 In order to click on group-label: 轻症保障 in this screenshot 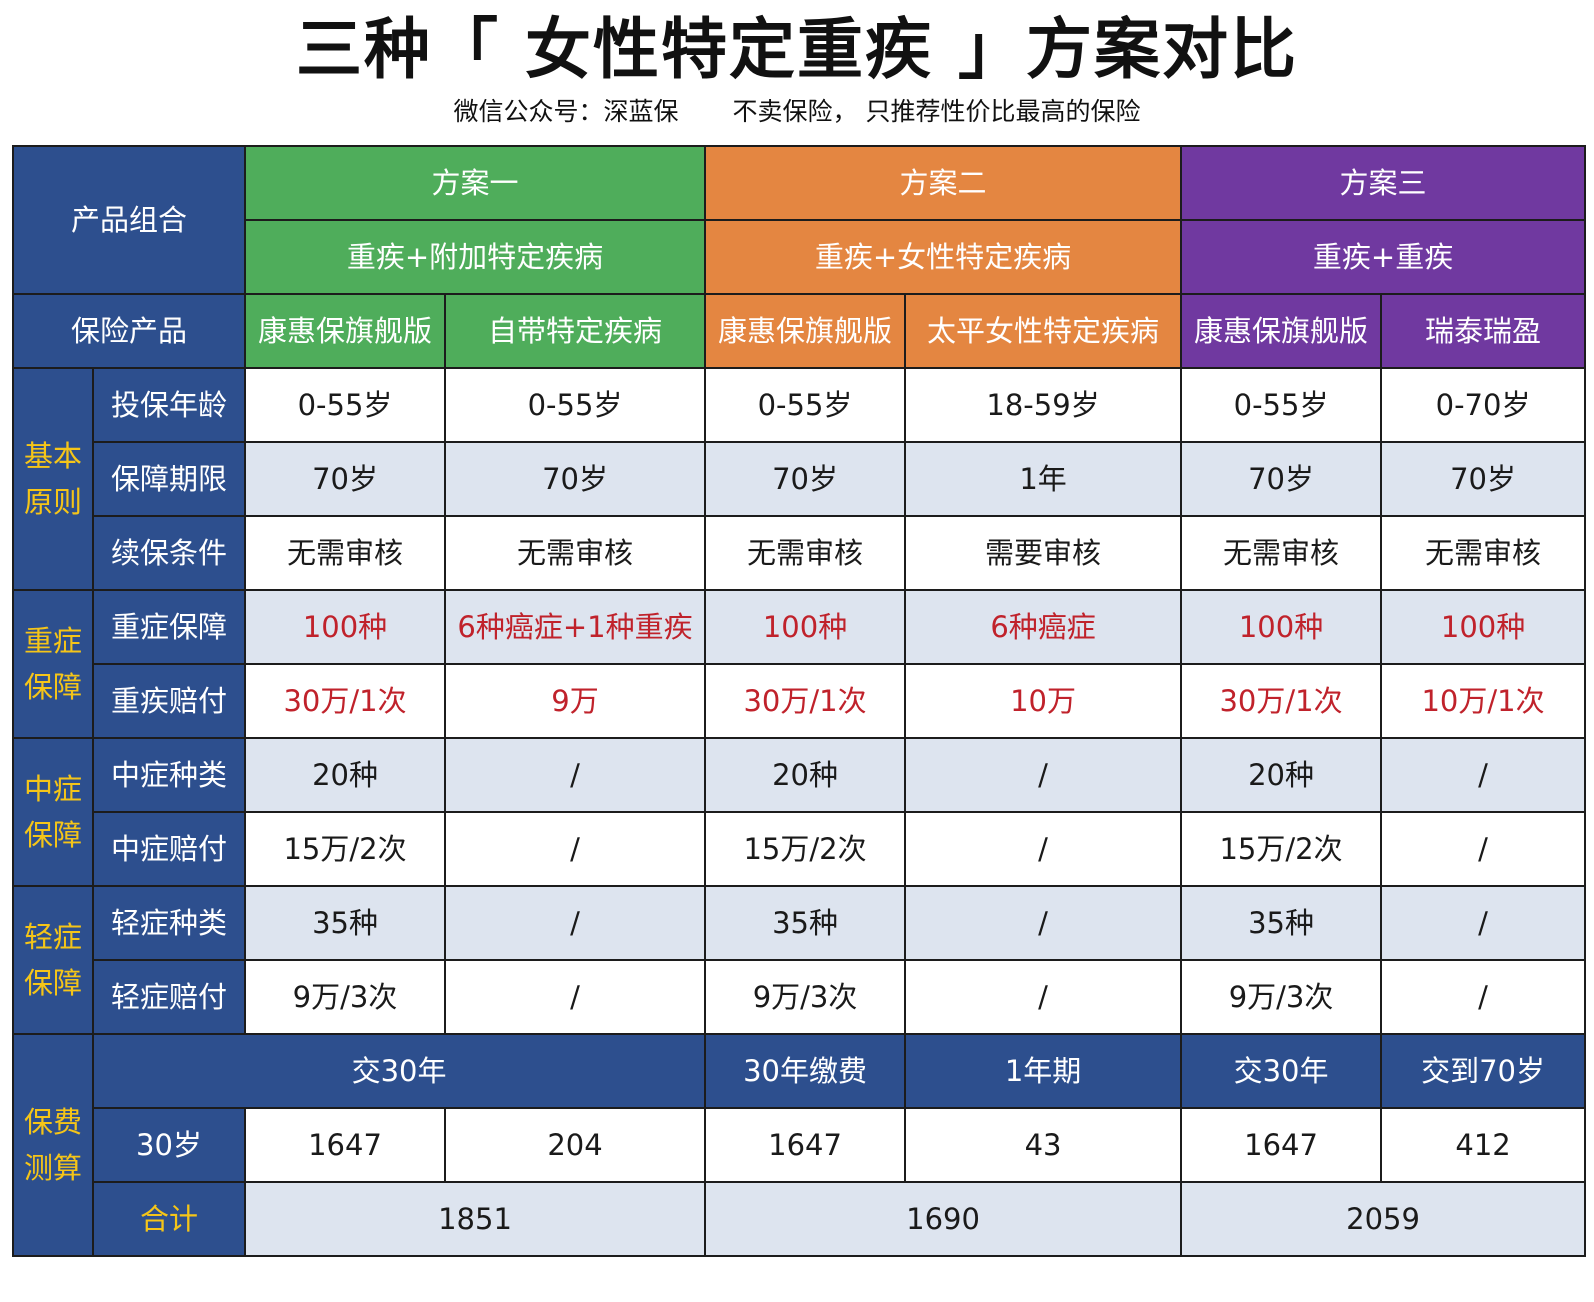, I will do `click(52, 960)`.